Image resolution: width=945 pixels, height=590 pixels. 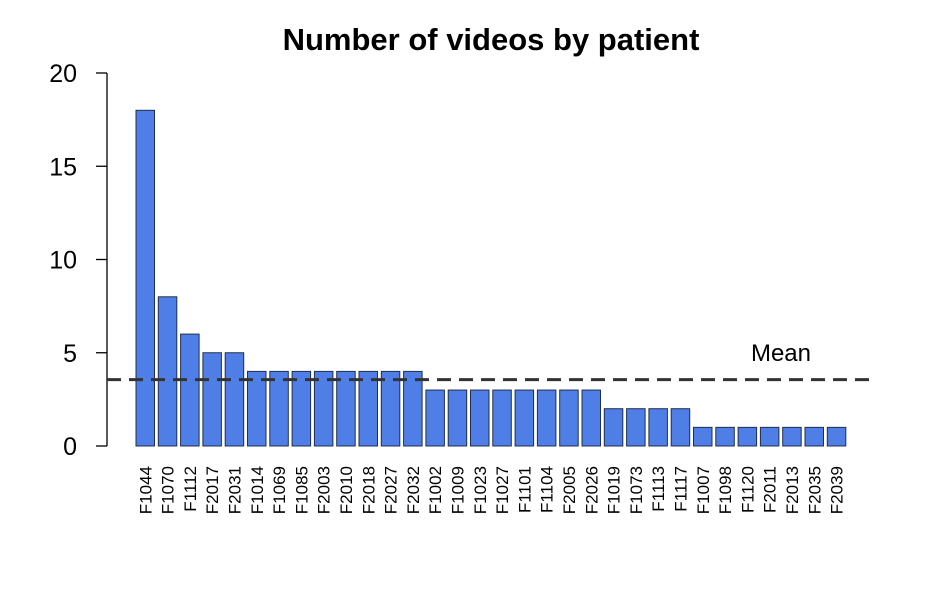 I want to click on bar-F1101, so click(x=524, y=418).